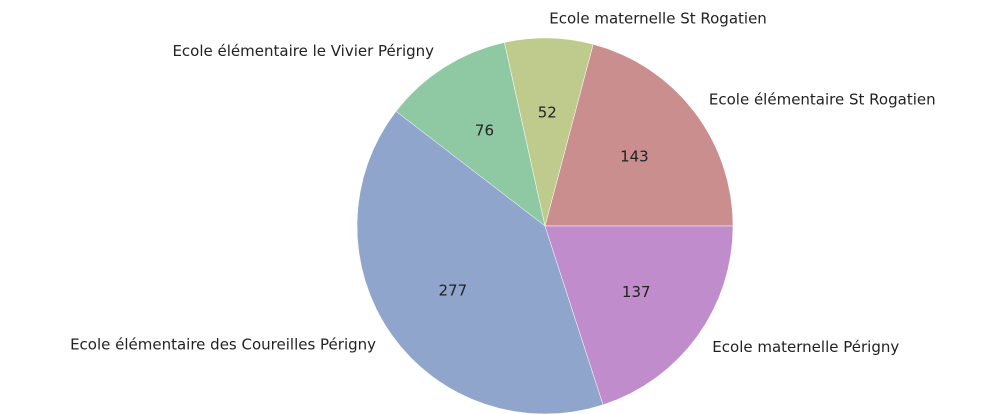  I want to click on value-label: 76, so click(484, 130).